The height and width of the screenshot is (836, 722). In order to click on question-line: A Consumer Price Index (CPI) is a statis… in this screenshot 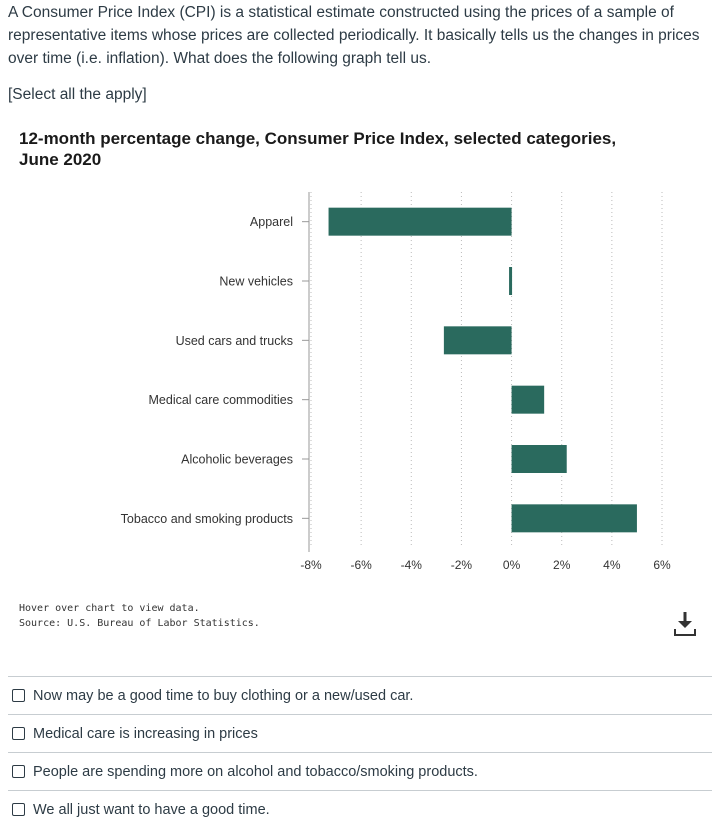, I will do `click(341, 12)`.